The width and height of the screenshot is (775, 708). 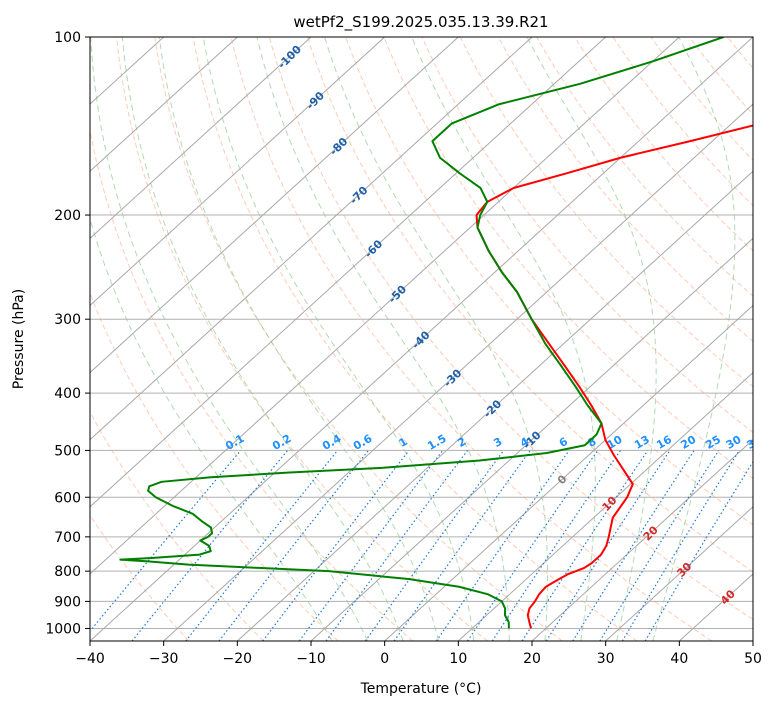 What do you see at coordinates (164, 659) in the screenshot?
I see `x-tick-label: −30` at bounding box center [164, 659].